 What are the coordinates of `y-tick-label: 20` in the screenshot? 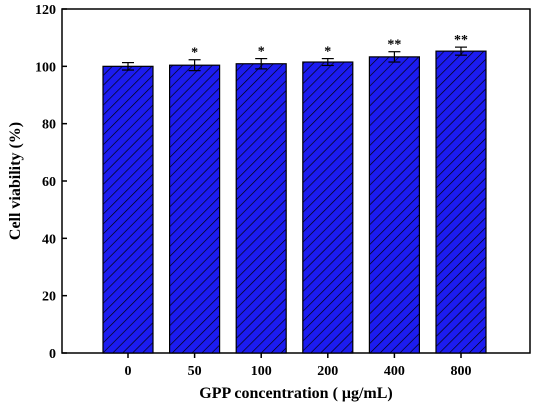 It's located at (49, 297).